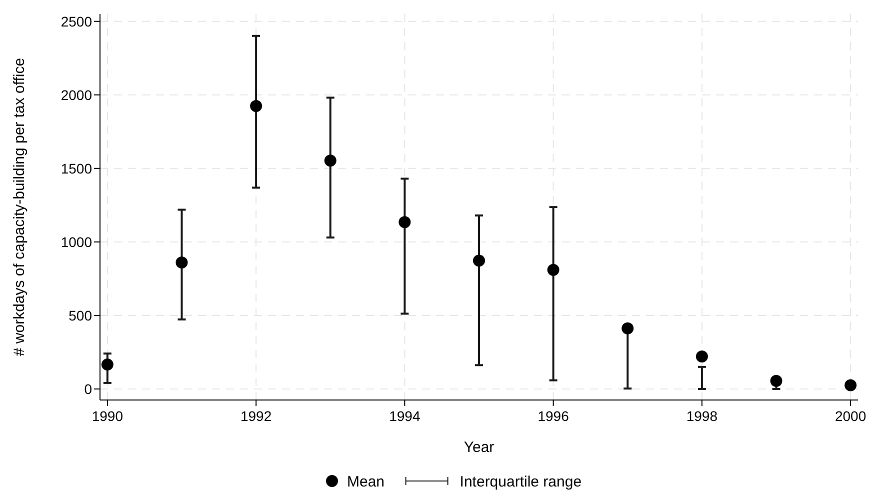  What do you see at coordinates (88, 388) in the screenshot?
I see `y-tick-label: 0` at bounding box center [88, 388].